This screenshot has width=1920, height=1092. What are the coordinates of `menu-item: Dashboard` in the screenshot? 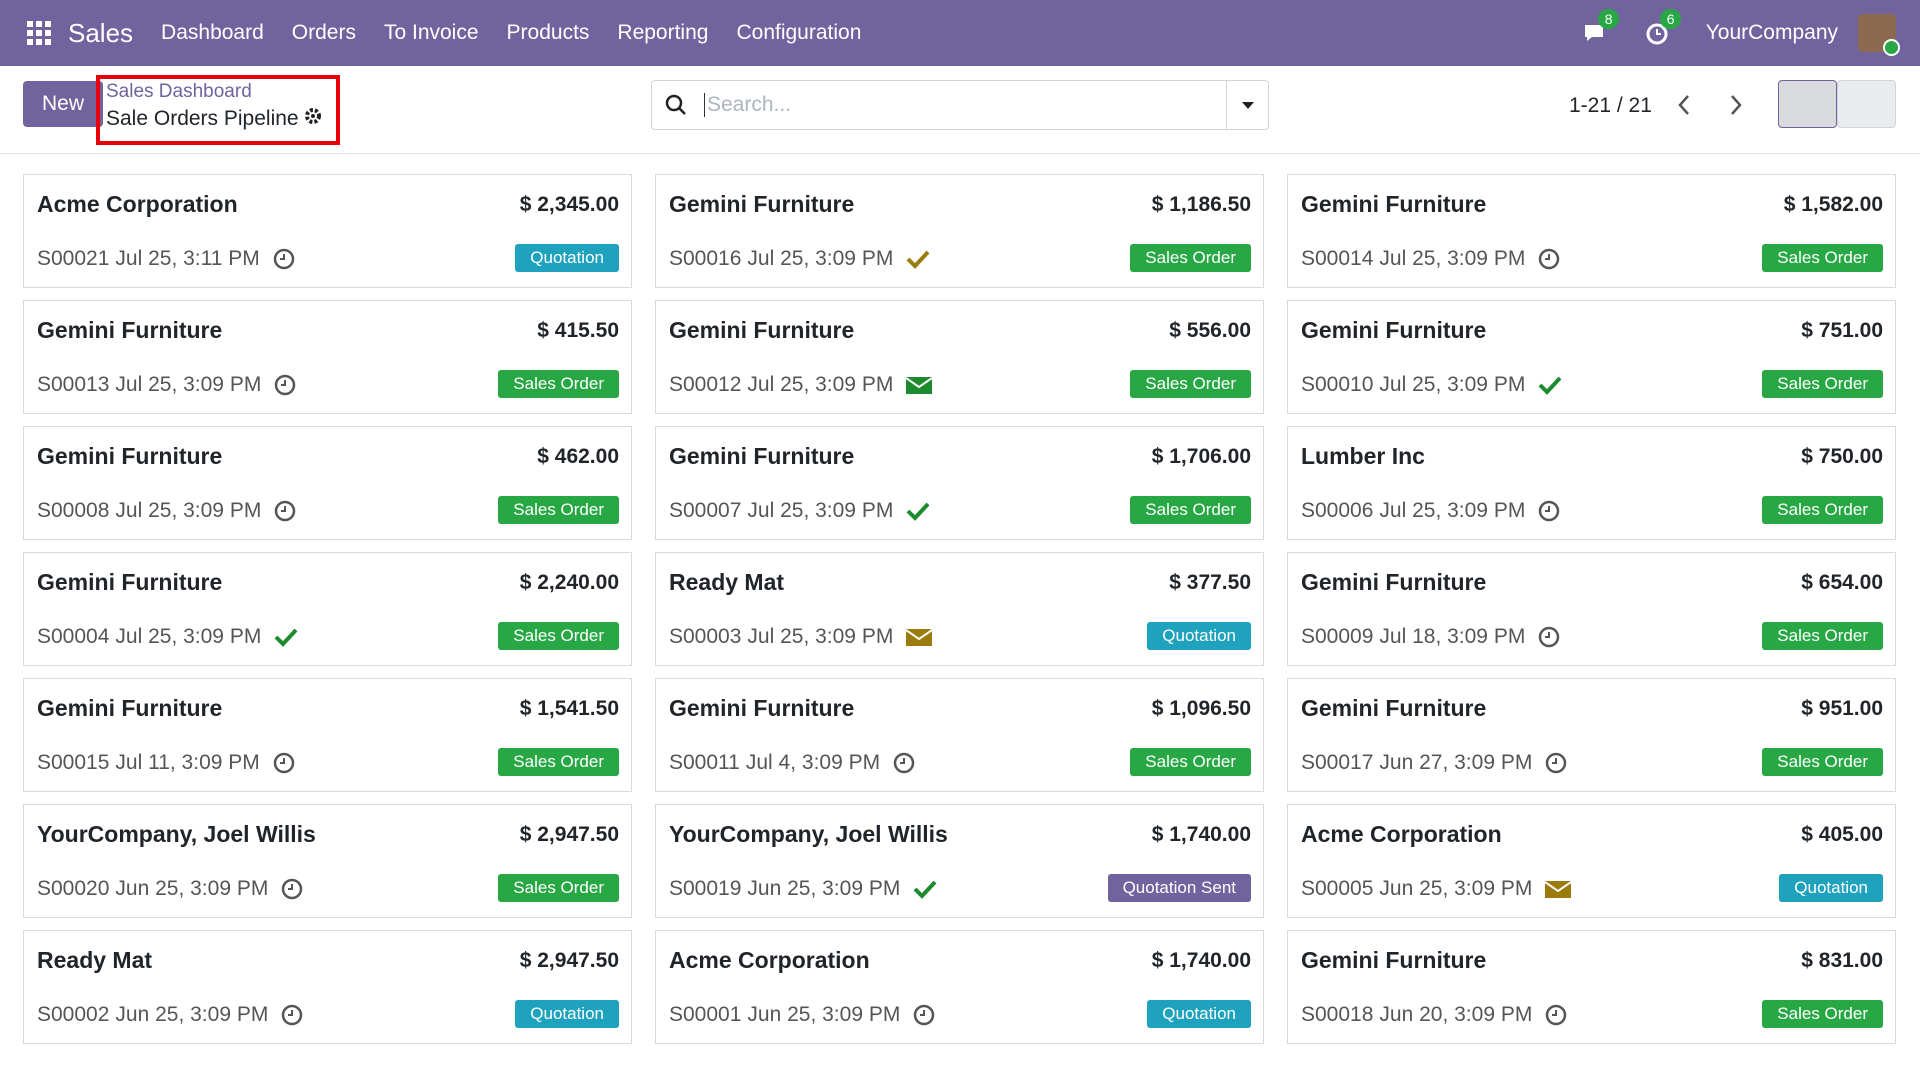 It's located at (212, 32).